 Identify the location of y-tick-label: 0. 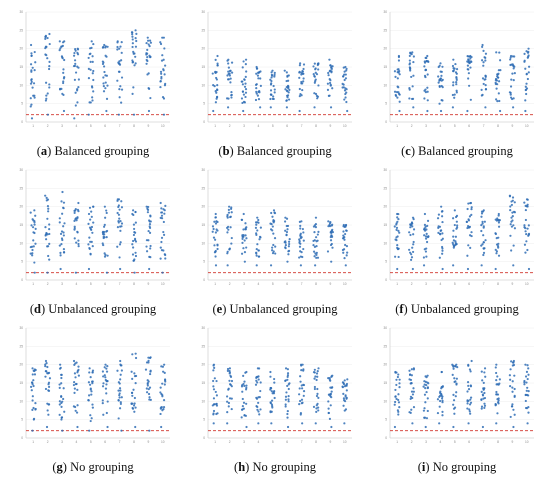
(204, 438).